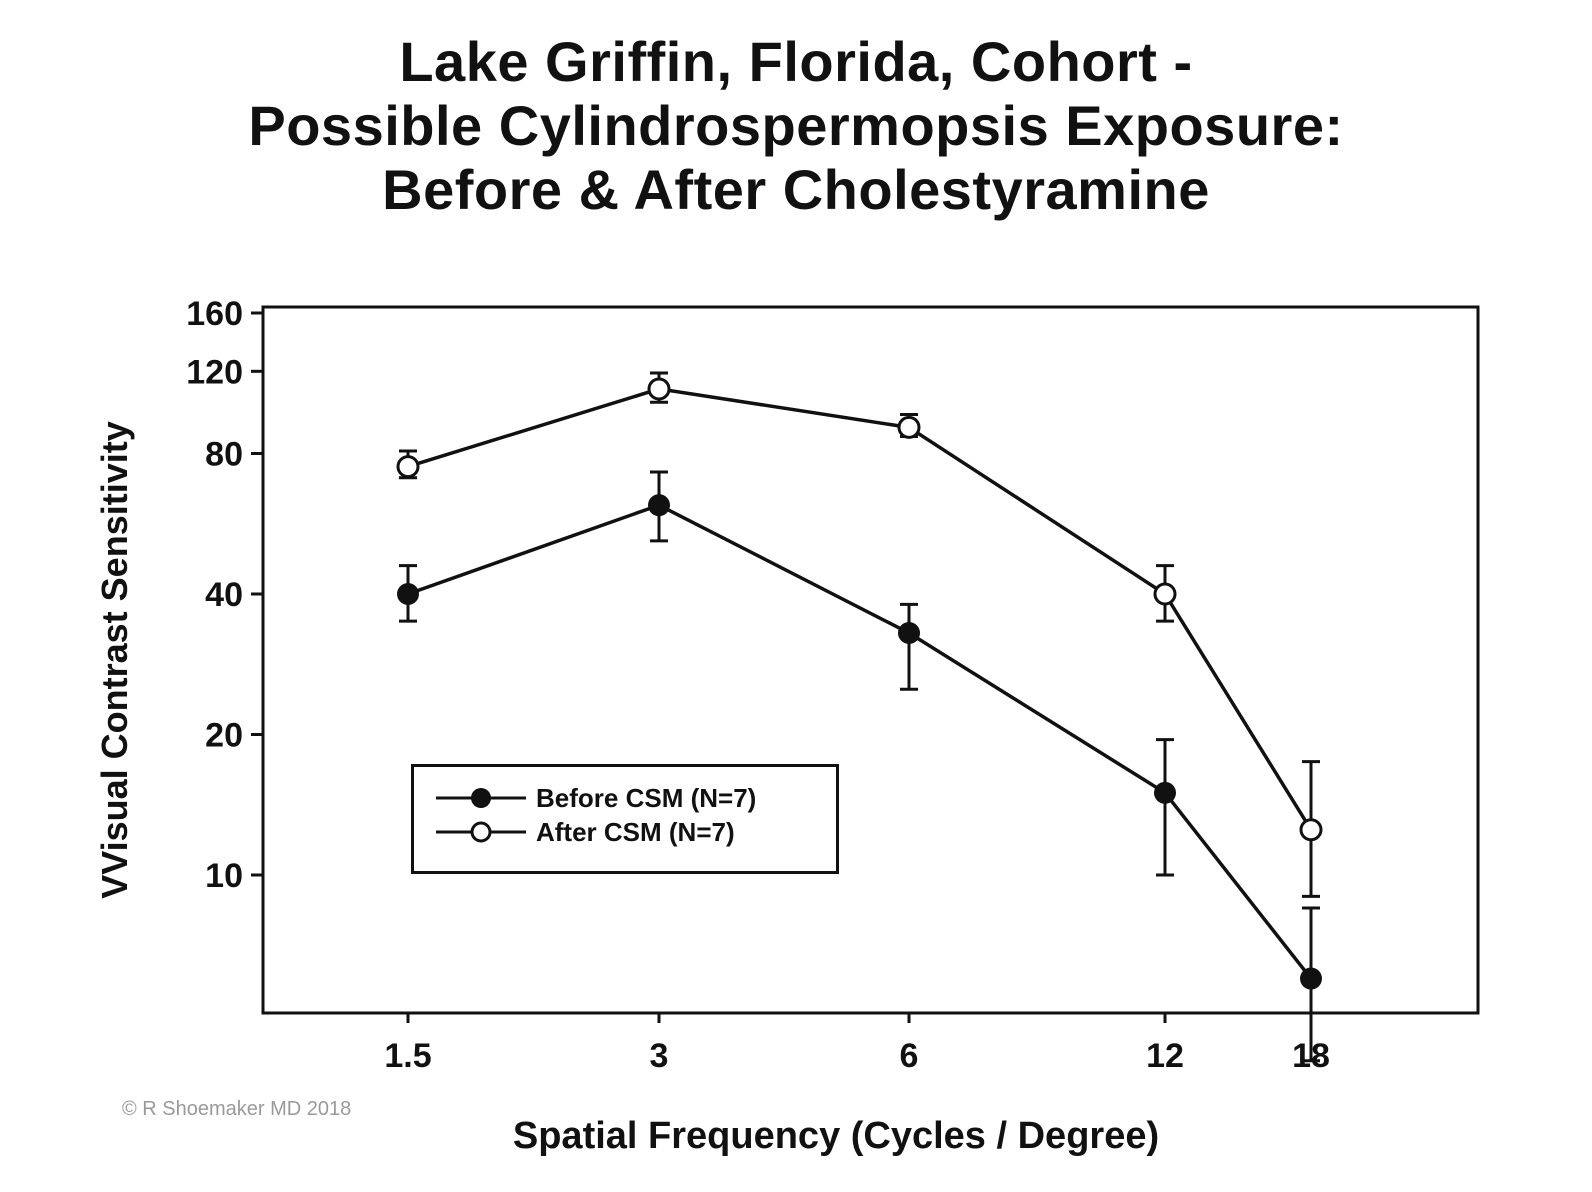 This screenshot has width=1592, height=1192. What do you see at coordinates (481, 832) in the screenshot?
I see `open-circle-marker-icon` at bounding box center [481, 832].